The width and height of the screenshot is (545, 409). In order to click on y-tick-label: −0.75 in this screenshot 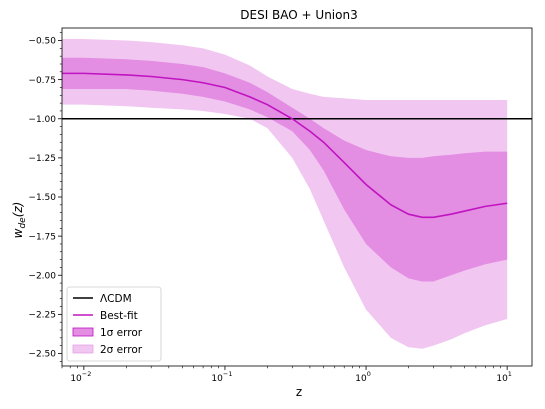, I will do `click(42, 81)`.